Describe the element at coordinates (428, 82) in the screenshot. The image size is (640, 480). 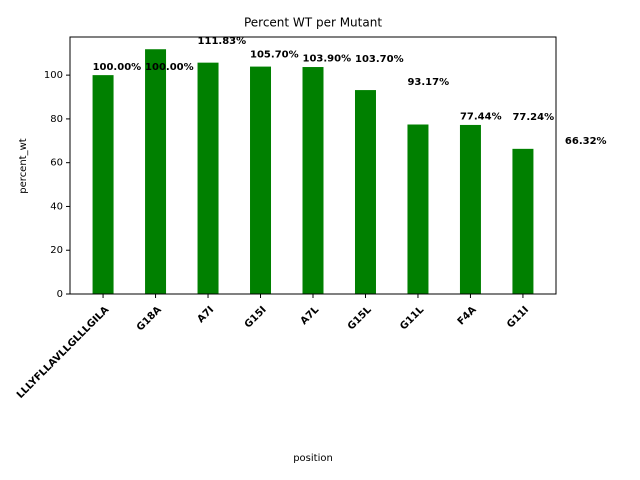
I see `value-label: 93.17%` at that location.